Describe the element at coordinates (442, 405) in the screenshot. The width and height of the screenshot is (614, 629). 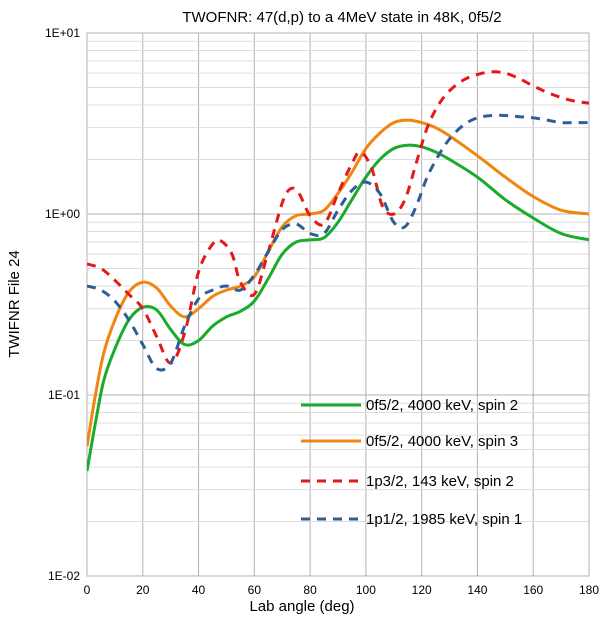
I see `legend-label-1: 0f5/2, 4000 keV, spin 2` at that location.